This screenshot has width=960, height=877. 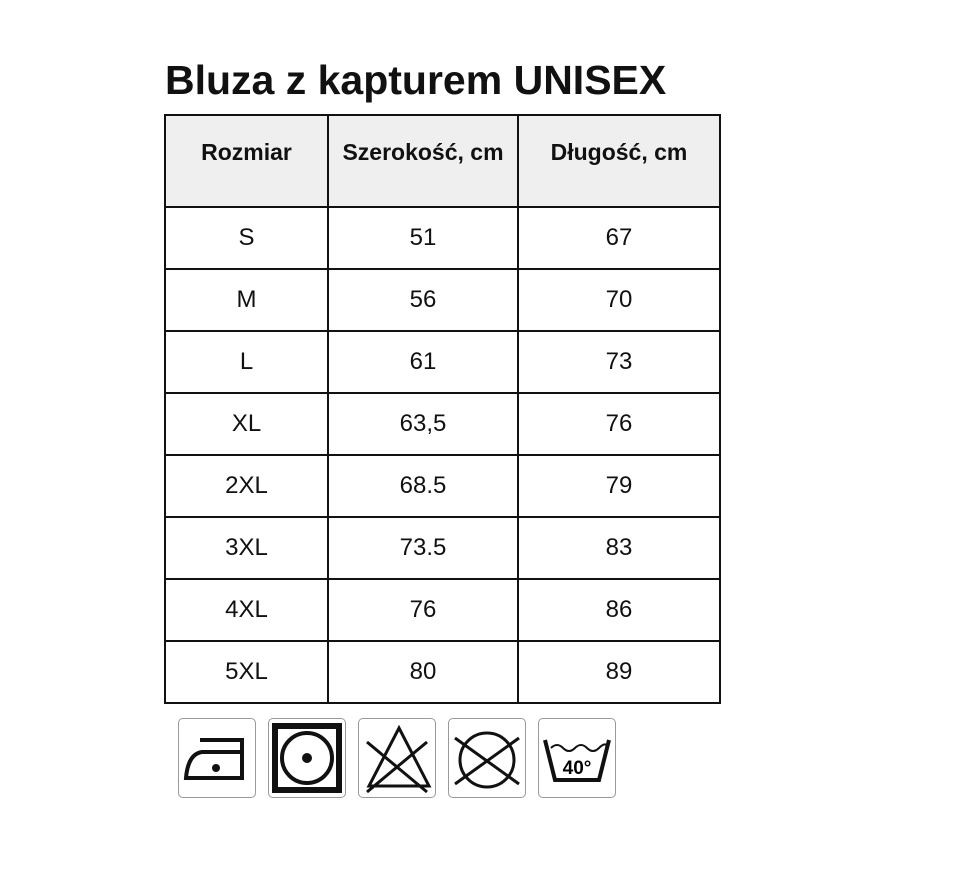 I want to click on table-row: 2XL 68.5 79, so click(x=442, y=486).